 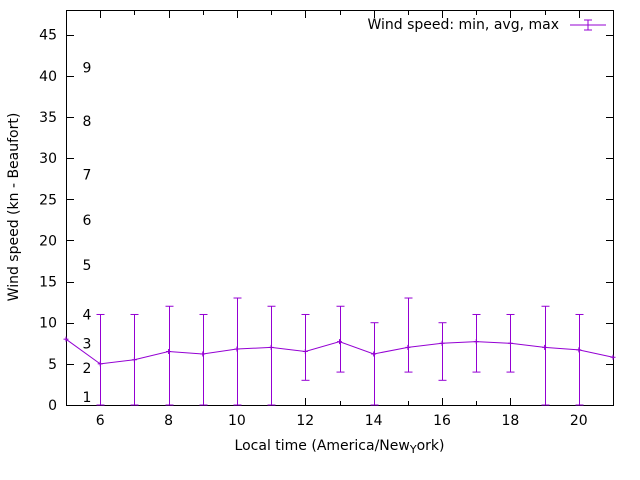 I want to click on y-axis-title: Wind speed (kn - Beaufort), so click(x=14, y=207).